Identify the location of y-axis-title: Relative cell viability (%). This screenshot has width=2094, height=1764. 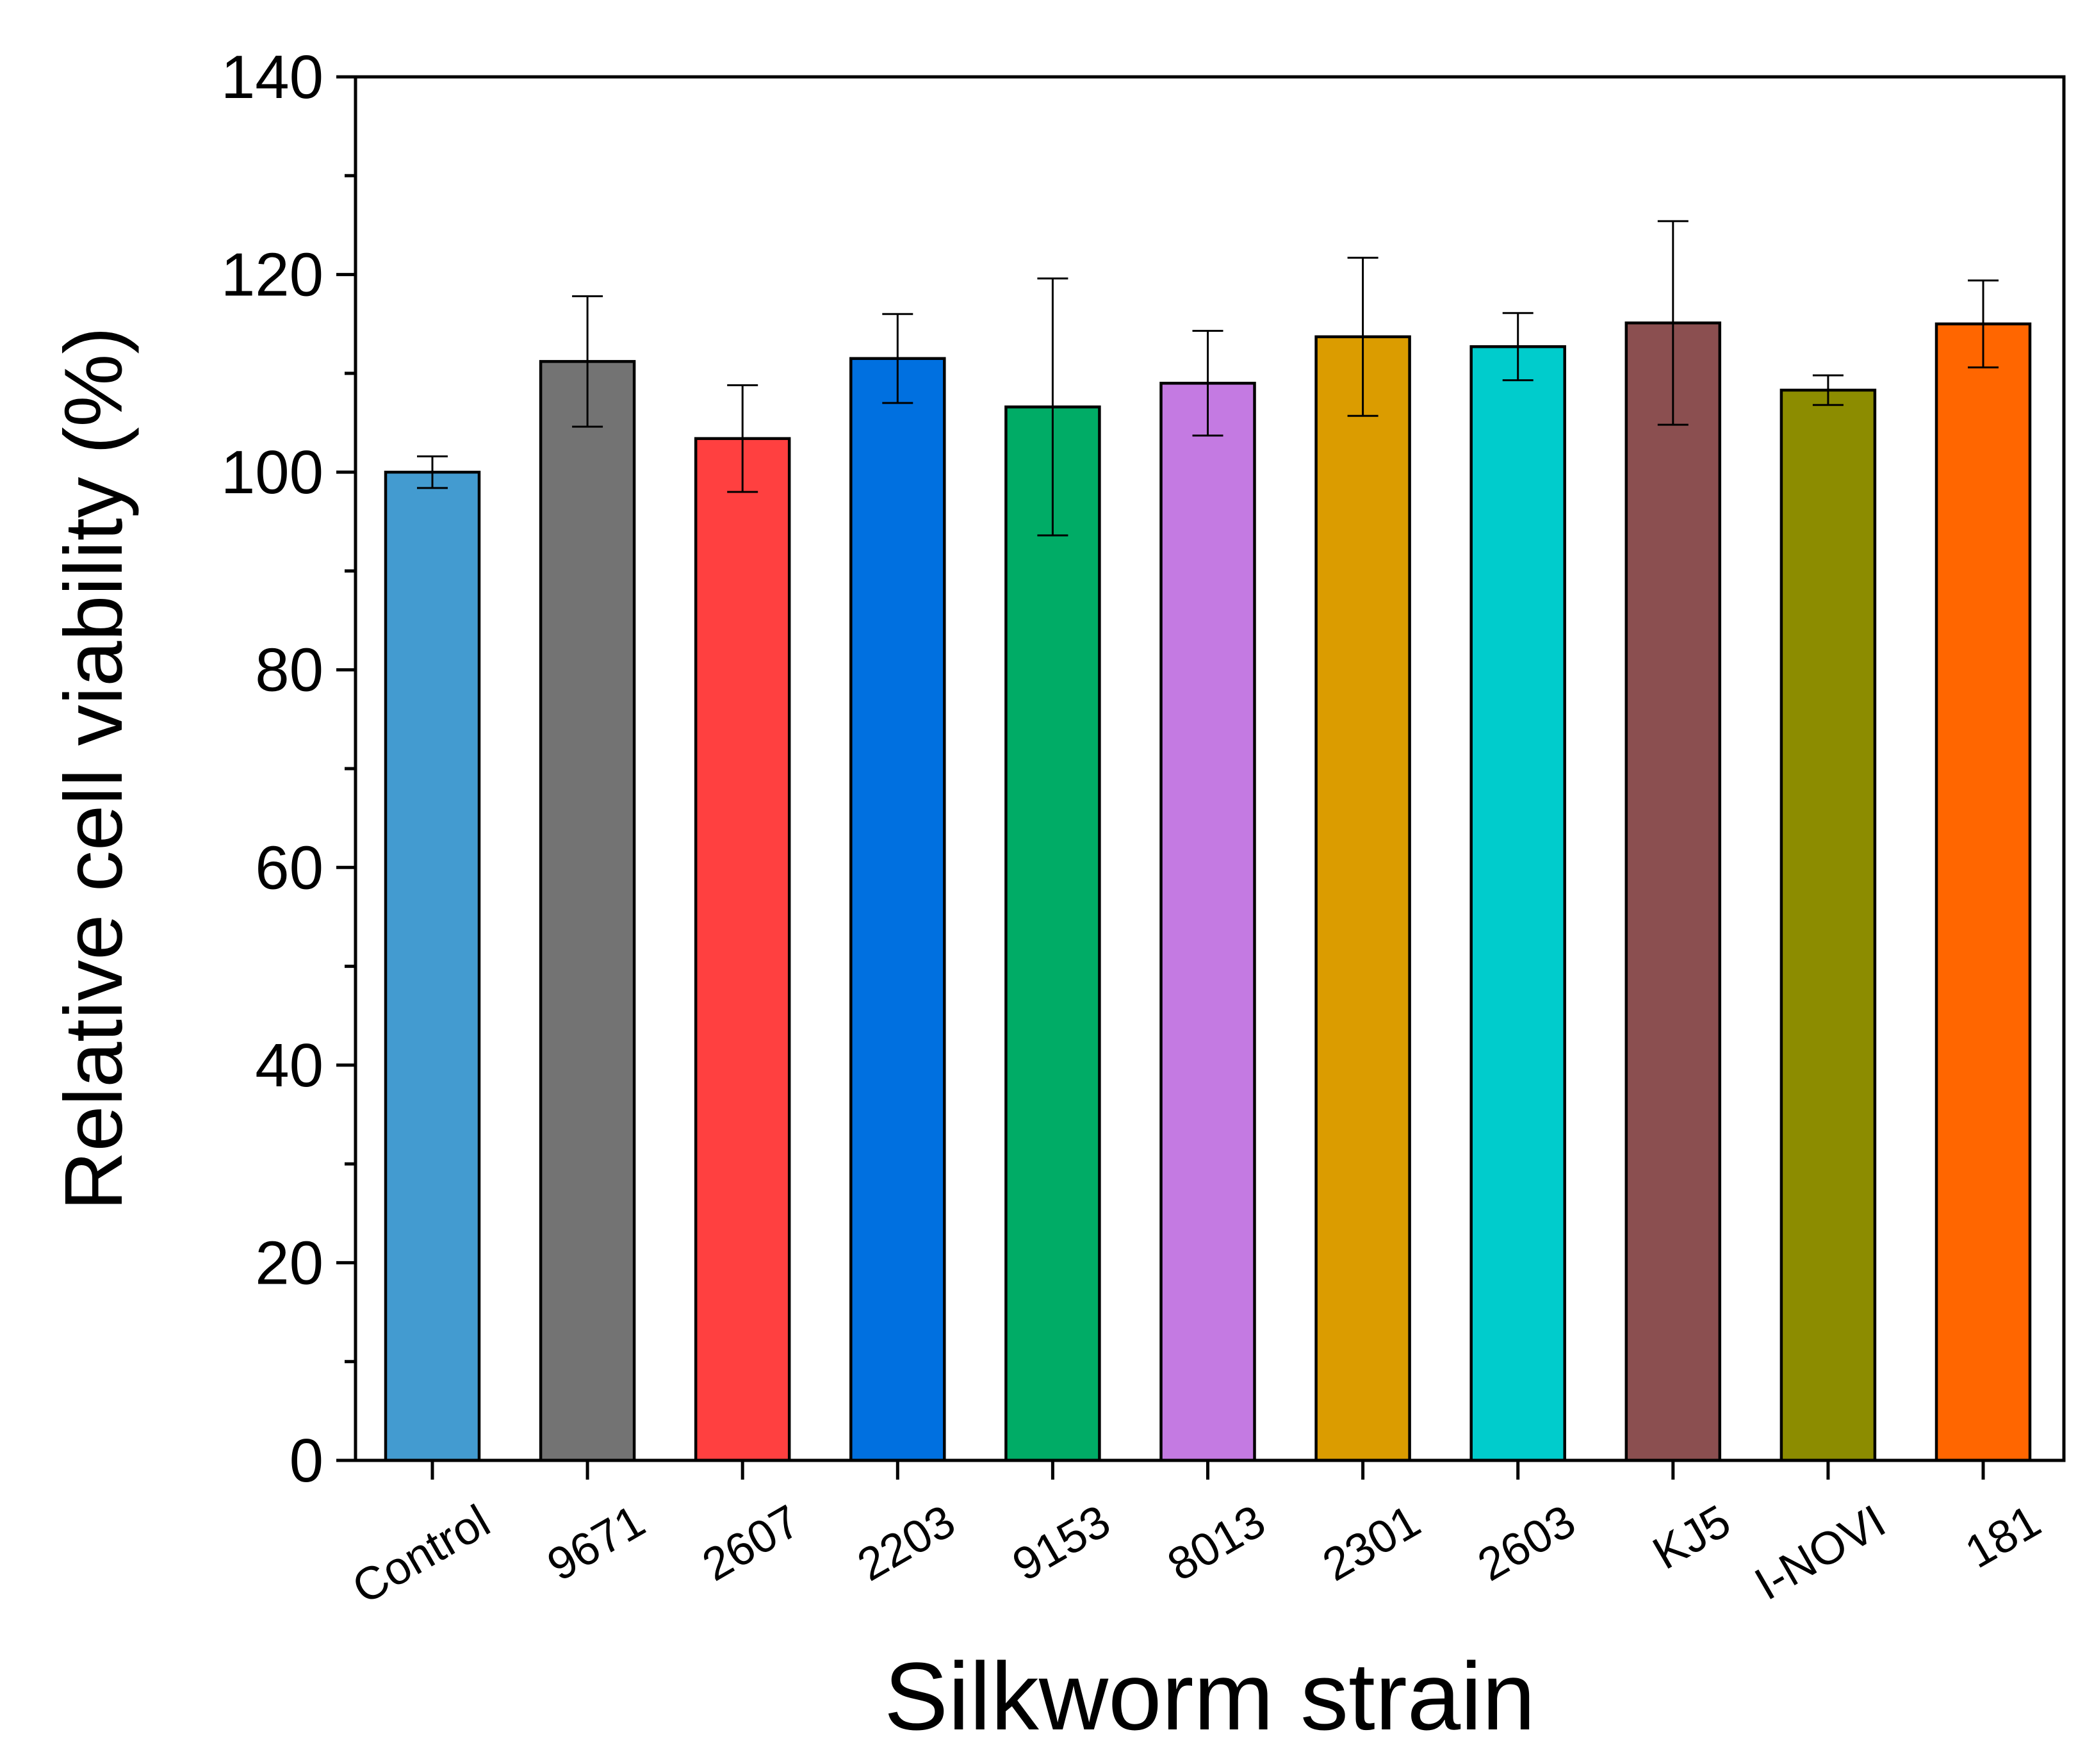
(94, 769).